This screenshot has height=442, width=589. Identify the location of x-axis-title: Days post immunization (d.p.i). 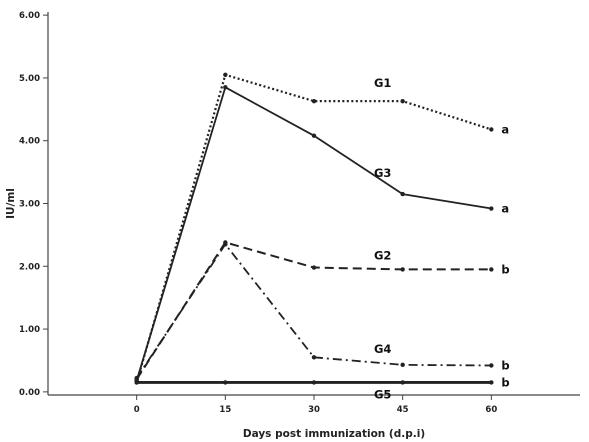
(334, 434).